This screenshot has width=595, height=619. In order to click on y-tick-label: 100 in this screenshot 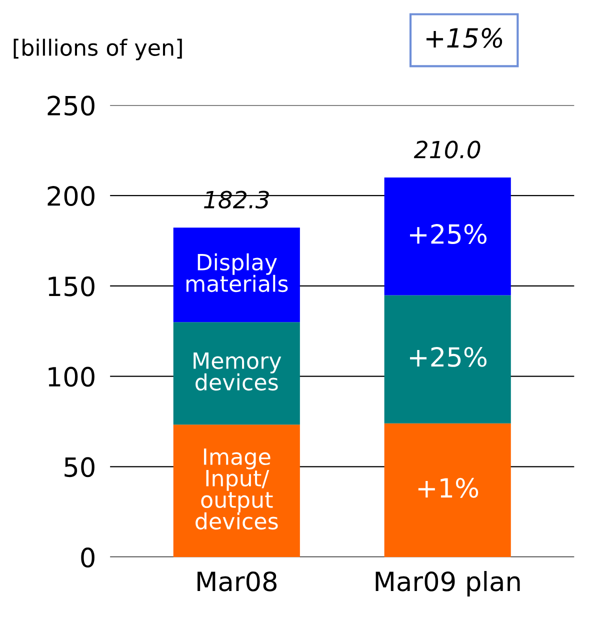, I will do `click(71, 376)`.